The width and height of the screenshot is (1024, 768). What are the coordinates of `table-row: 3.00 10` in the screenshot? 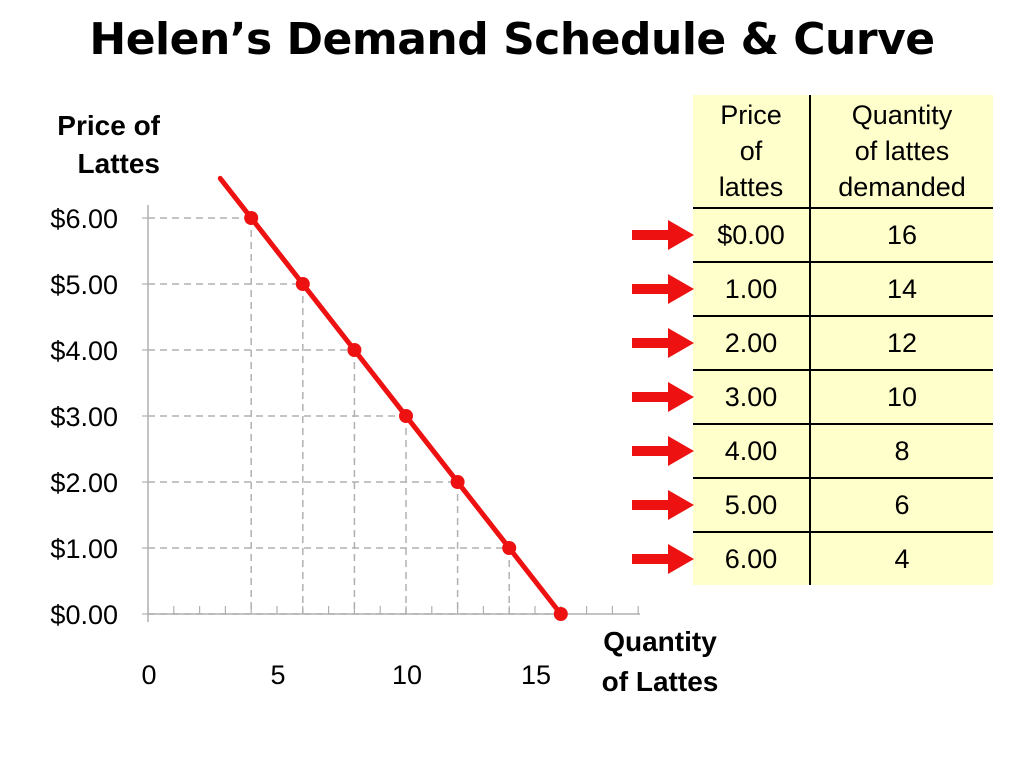 It's located at (843, 396).